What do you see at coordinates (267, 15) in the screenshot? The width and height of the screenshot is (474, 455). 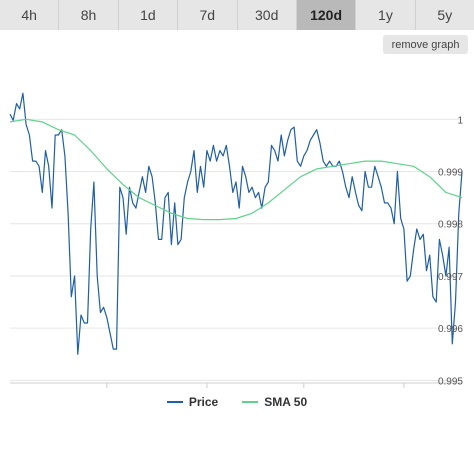 I see `tab-30d: 30d` at bounding box center [267, 15].